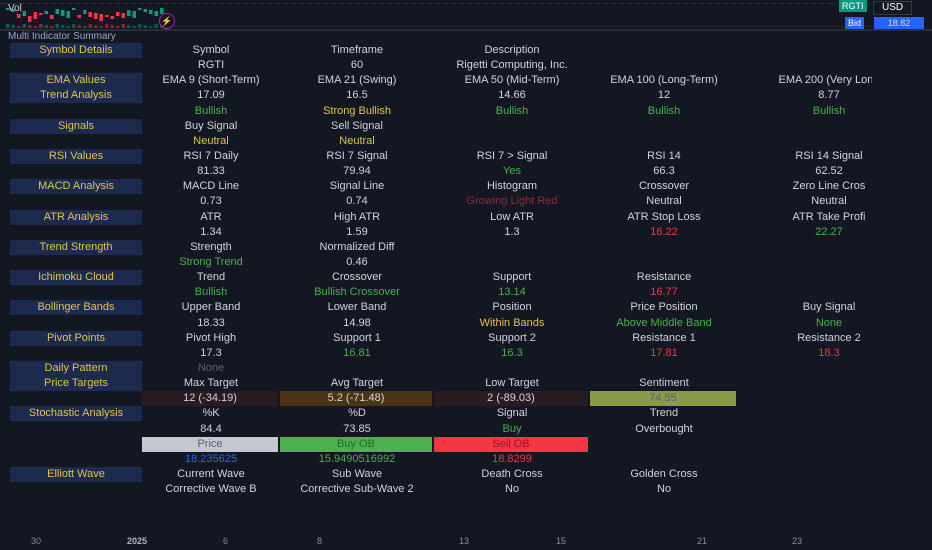  What do you see at coordinates (357, 155) in the screenshot?
I see `table-cell: RSI 7 Signal` at bounding box center [357, 155].